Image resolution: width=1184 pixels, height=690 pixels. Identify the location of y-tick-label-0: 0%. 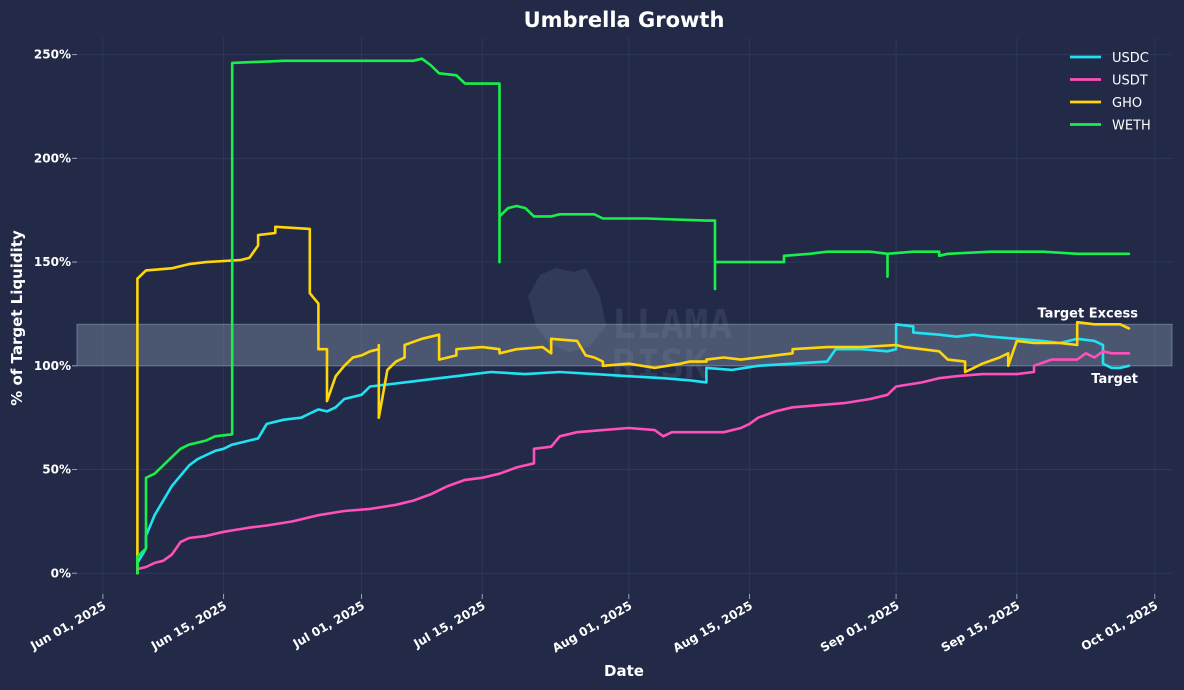
(61, 573).